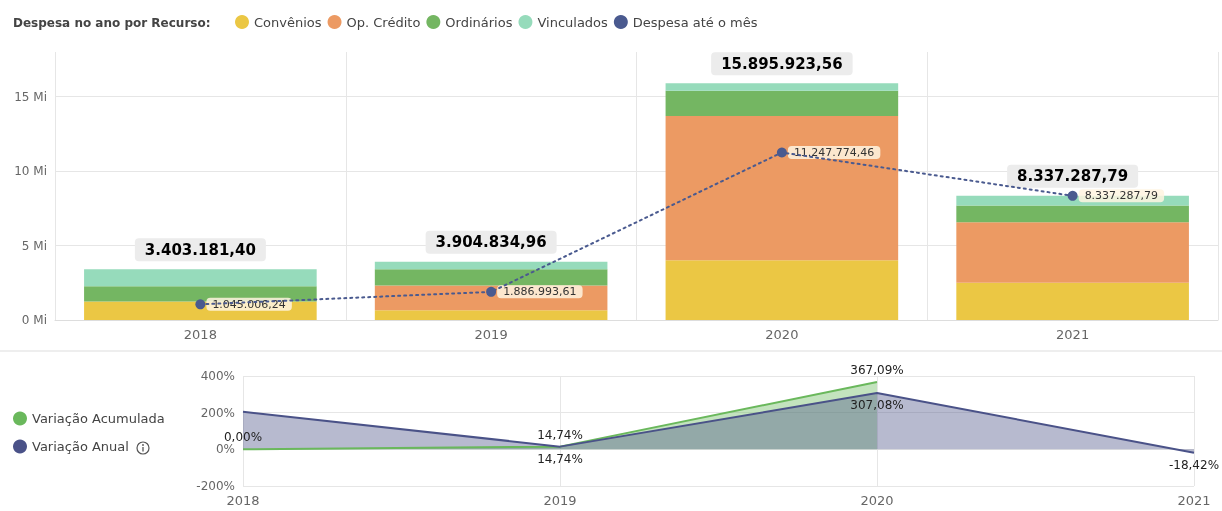 This screenshot has width=1222, height=511. What do you see at coordinates (573, 22) in the screenshot?
I see `legend-label: Vinculados` at bounding box center [573, 22].